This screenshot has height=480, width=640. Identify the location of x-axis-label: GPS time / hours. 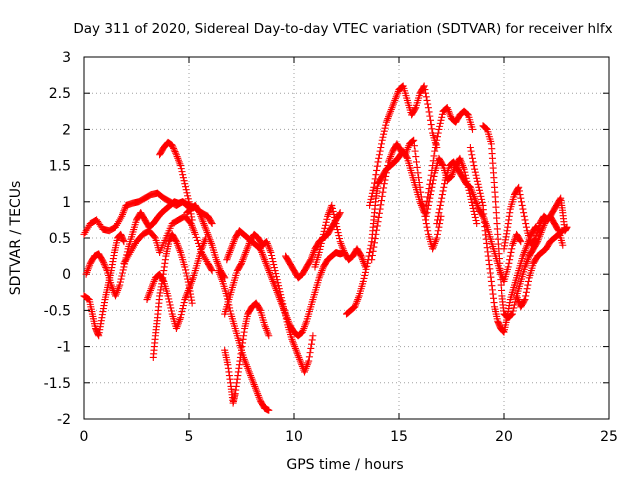
(344, 465).